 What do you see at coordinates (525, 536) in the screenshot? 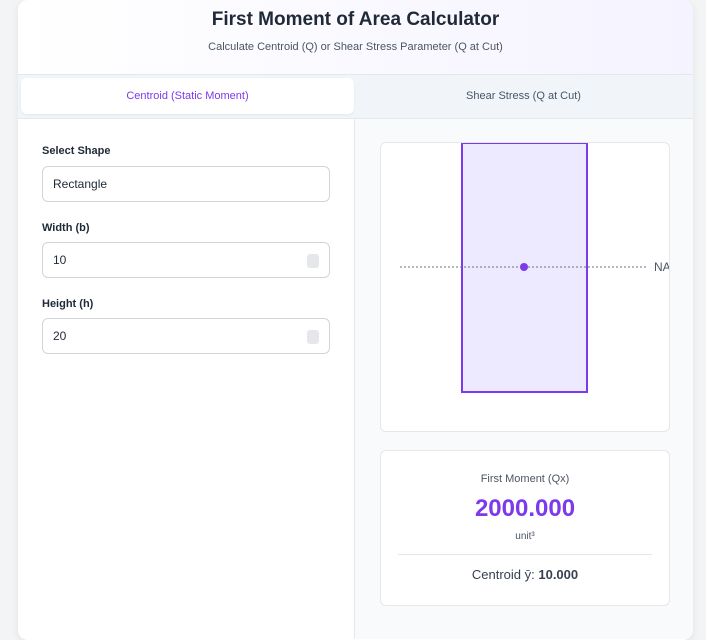
I see `result-unit: unit³` at bounding box center [525, 536].